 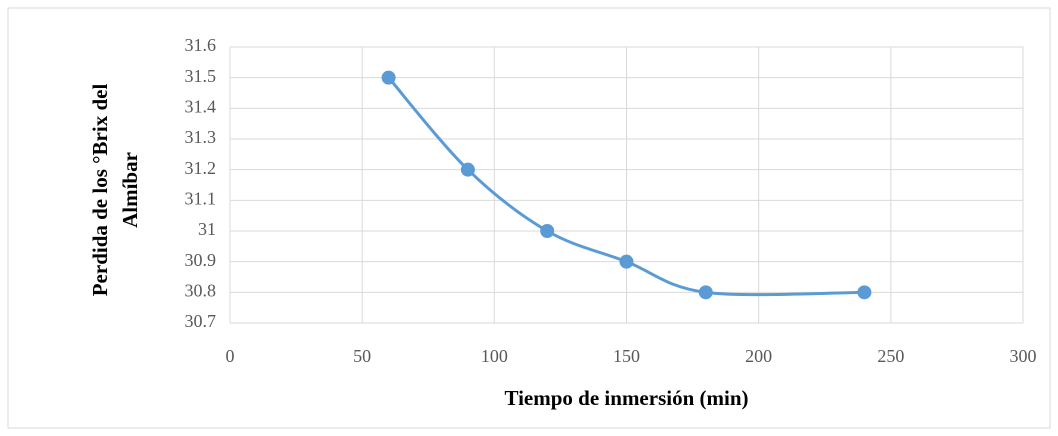 What do you see at coordinates (890, 356) in the screenshot?
I see `x-tick-label: 250` at bounding box center [890, 356].